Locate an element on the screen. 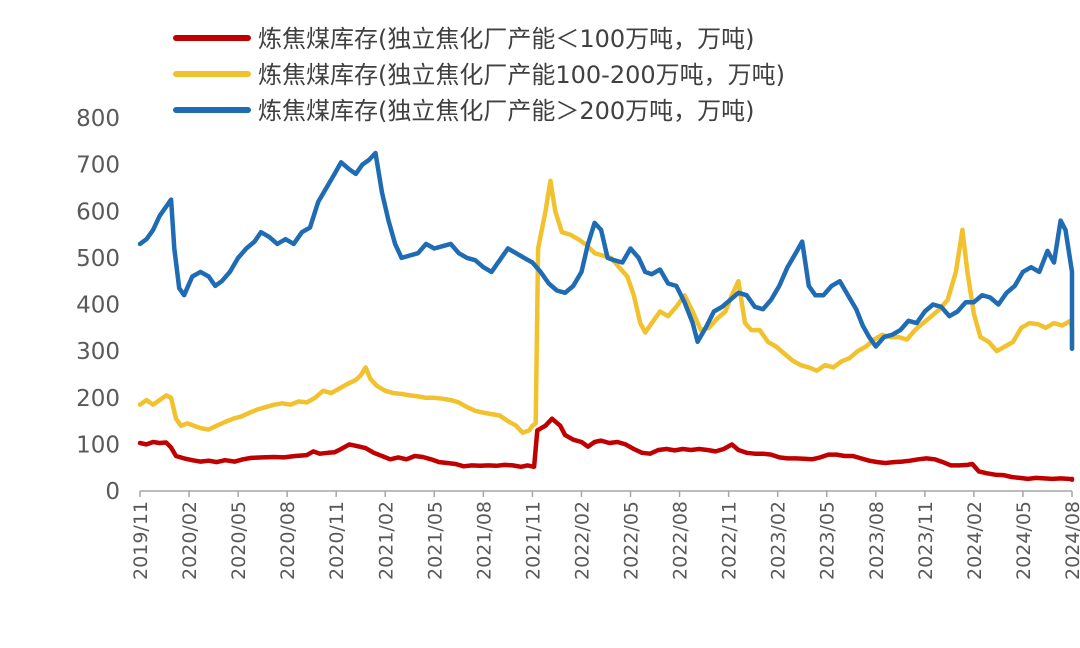  x-tick-label: 2021/05 is located at coordinates (435, 540).